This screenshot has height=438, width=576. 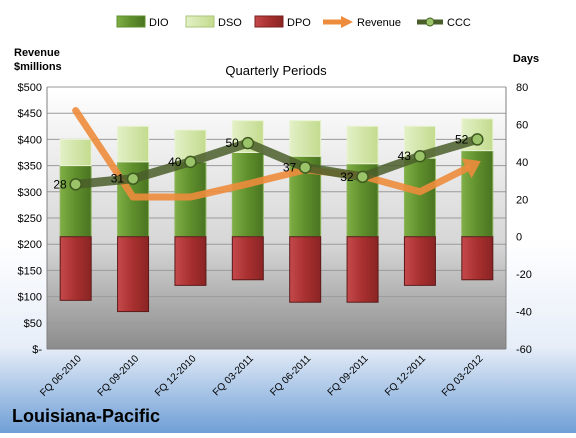 What do you see at coordinates (30, 245) in the screenshot?
I see `left-tick-label: $200` at bounding box center [30, 245].